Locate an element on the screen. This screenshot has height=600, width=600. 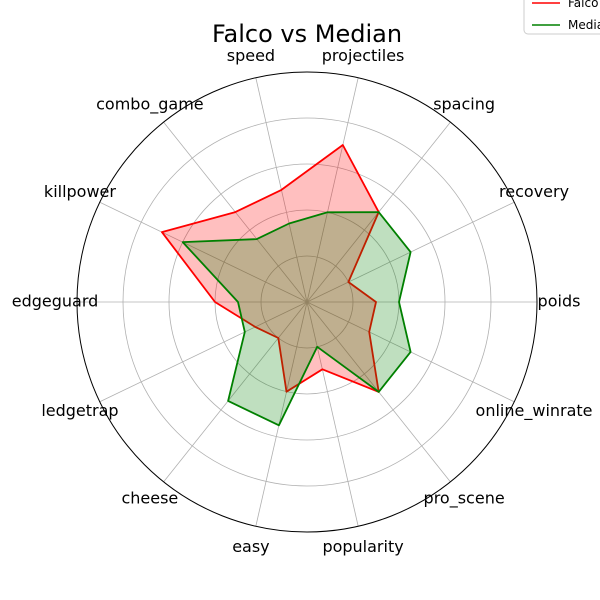
chart-title: Falco vs Median is located at coordinates (307, 34).